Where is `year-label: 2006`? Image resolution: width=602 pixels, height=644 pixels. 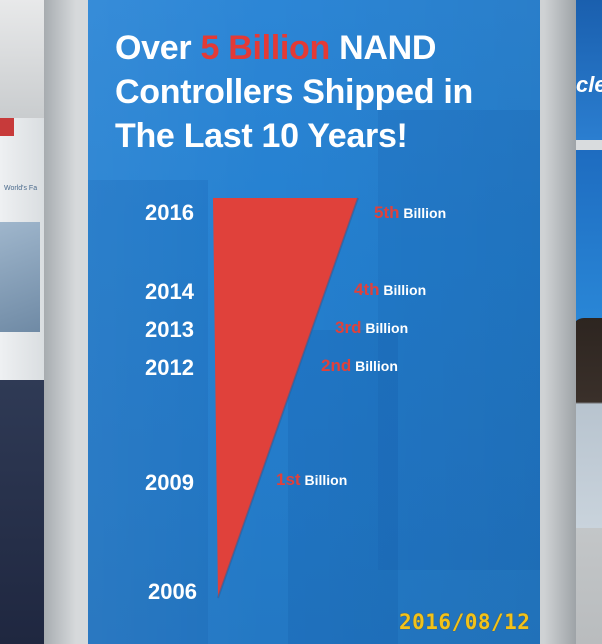 year-label: 2006 is located at coordinates (172, 591).